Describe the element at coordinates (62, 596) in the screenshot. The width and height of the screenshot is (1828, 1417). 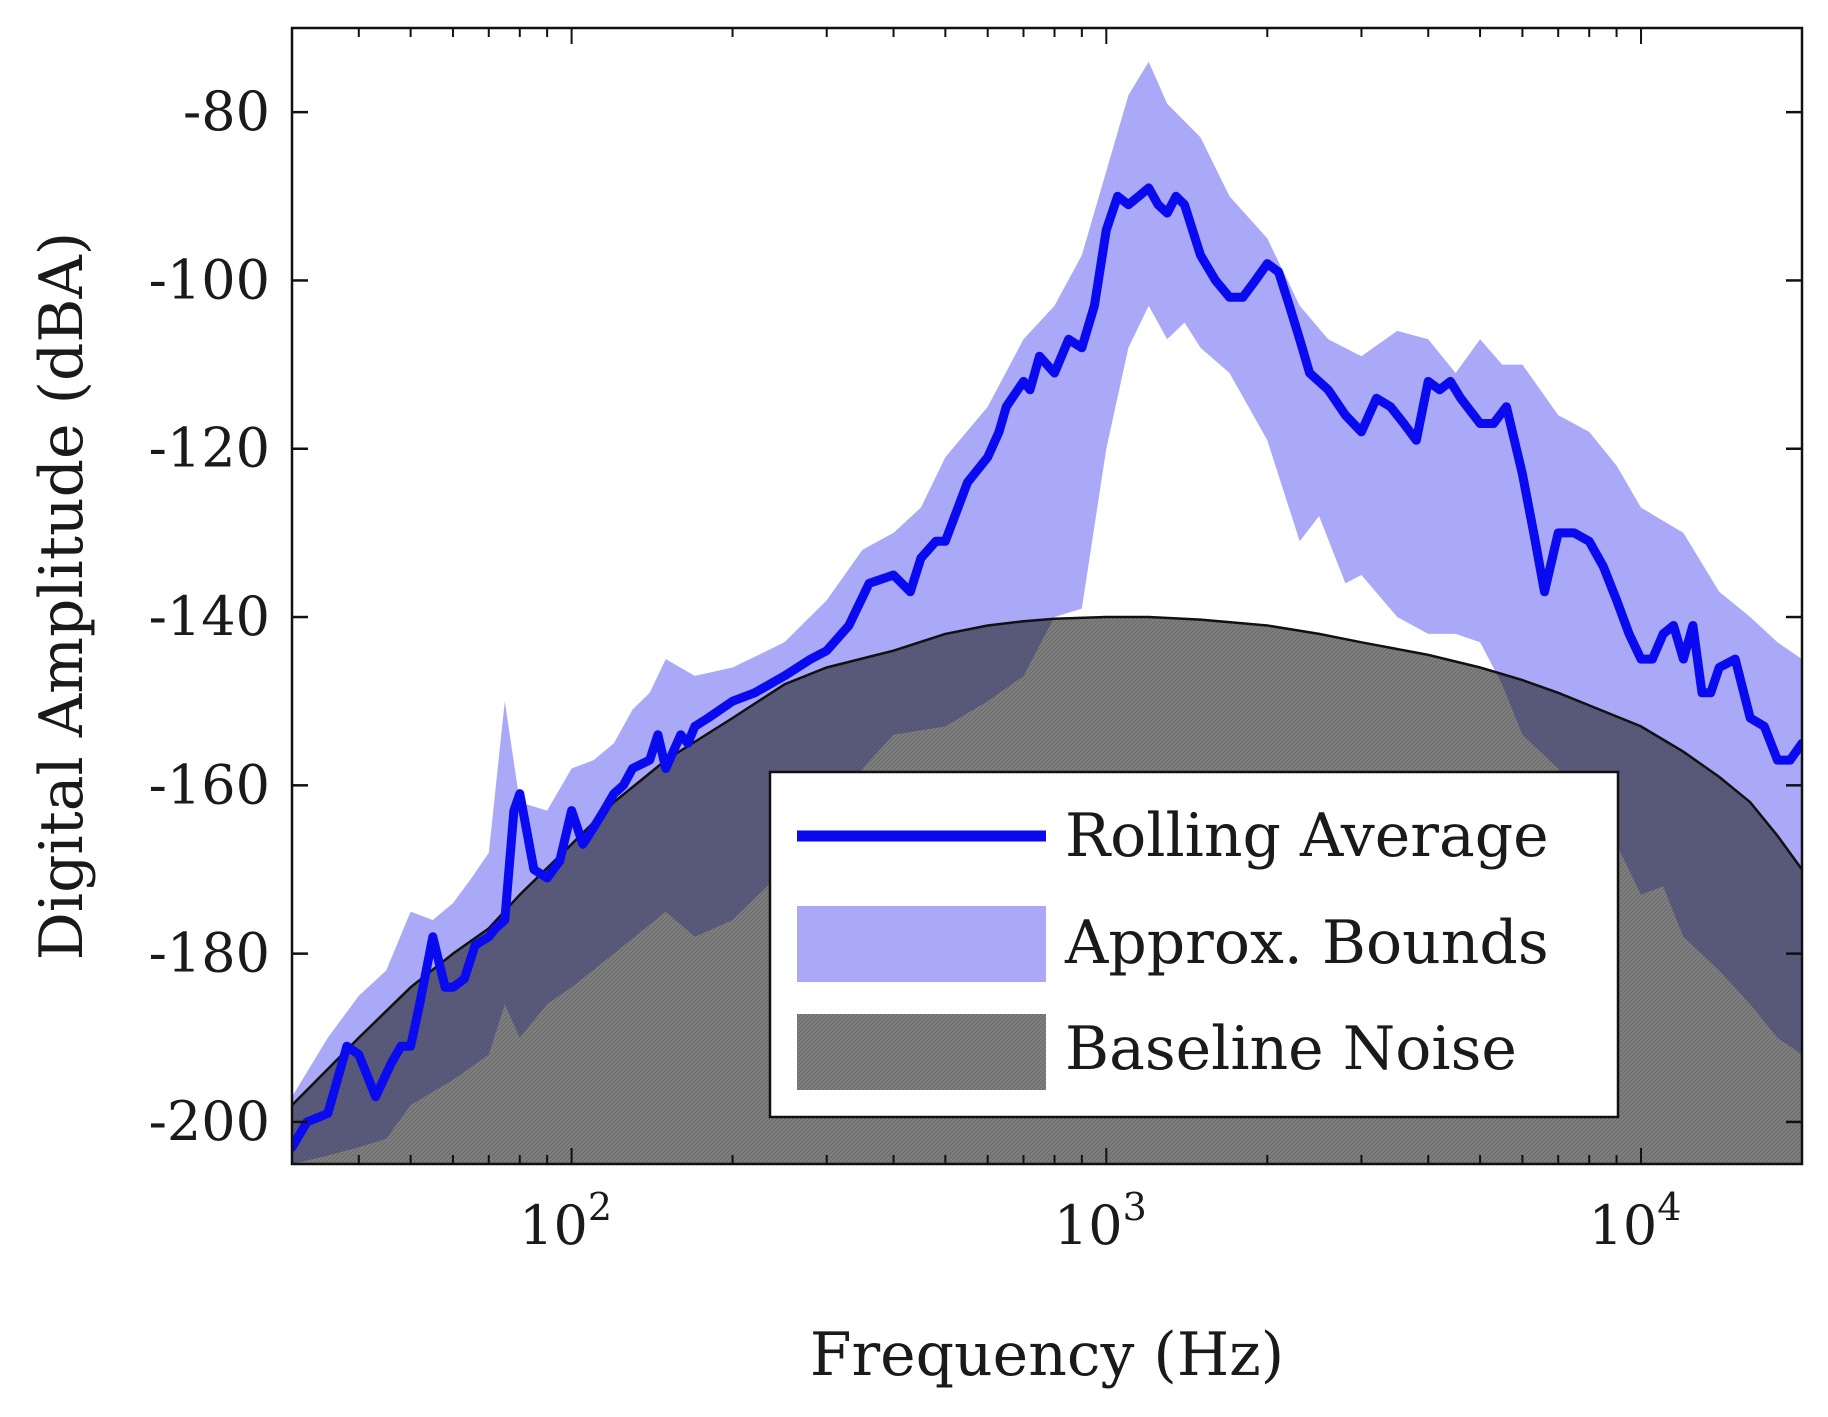
I see `y-axis-label: Digital Amplitude (dBA)` at that location.